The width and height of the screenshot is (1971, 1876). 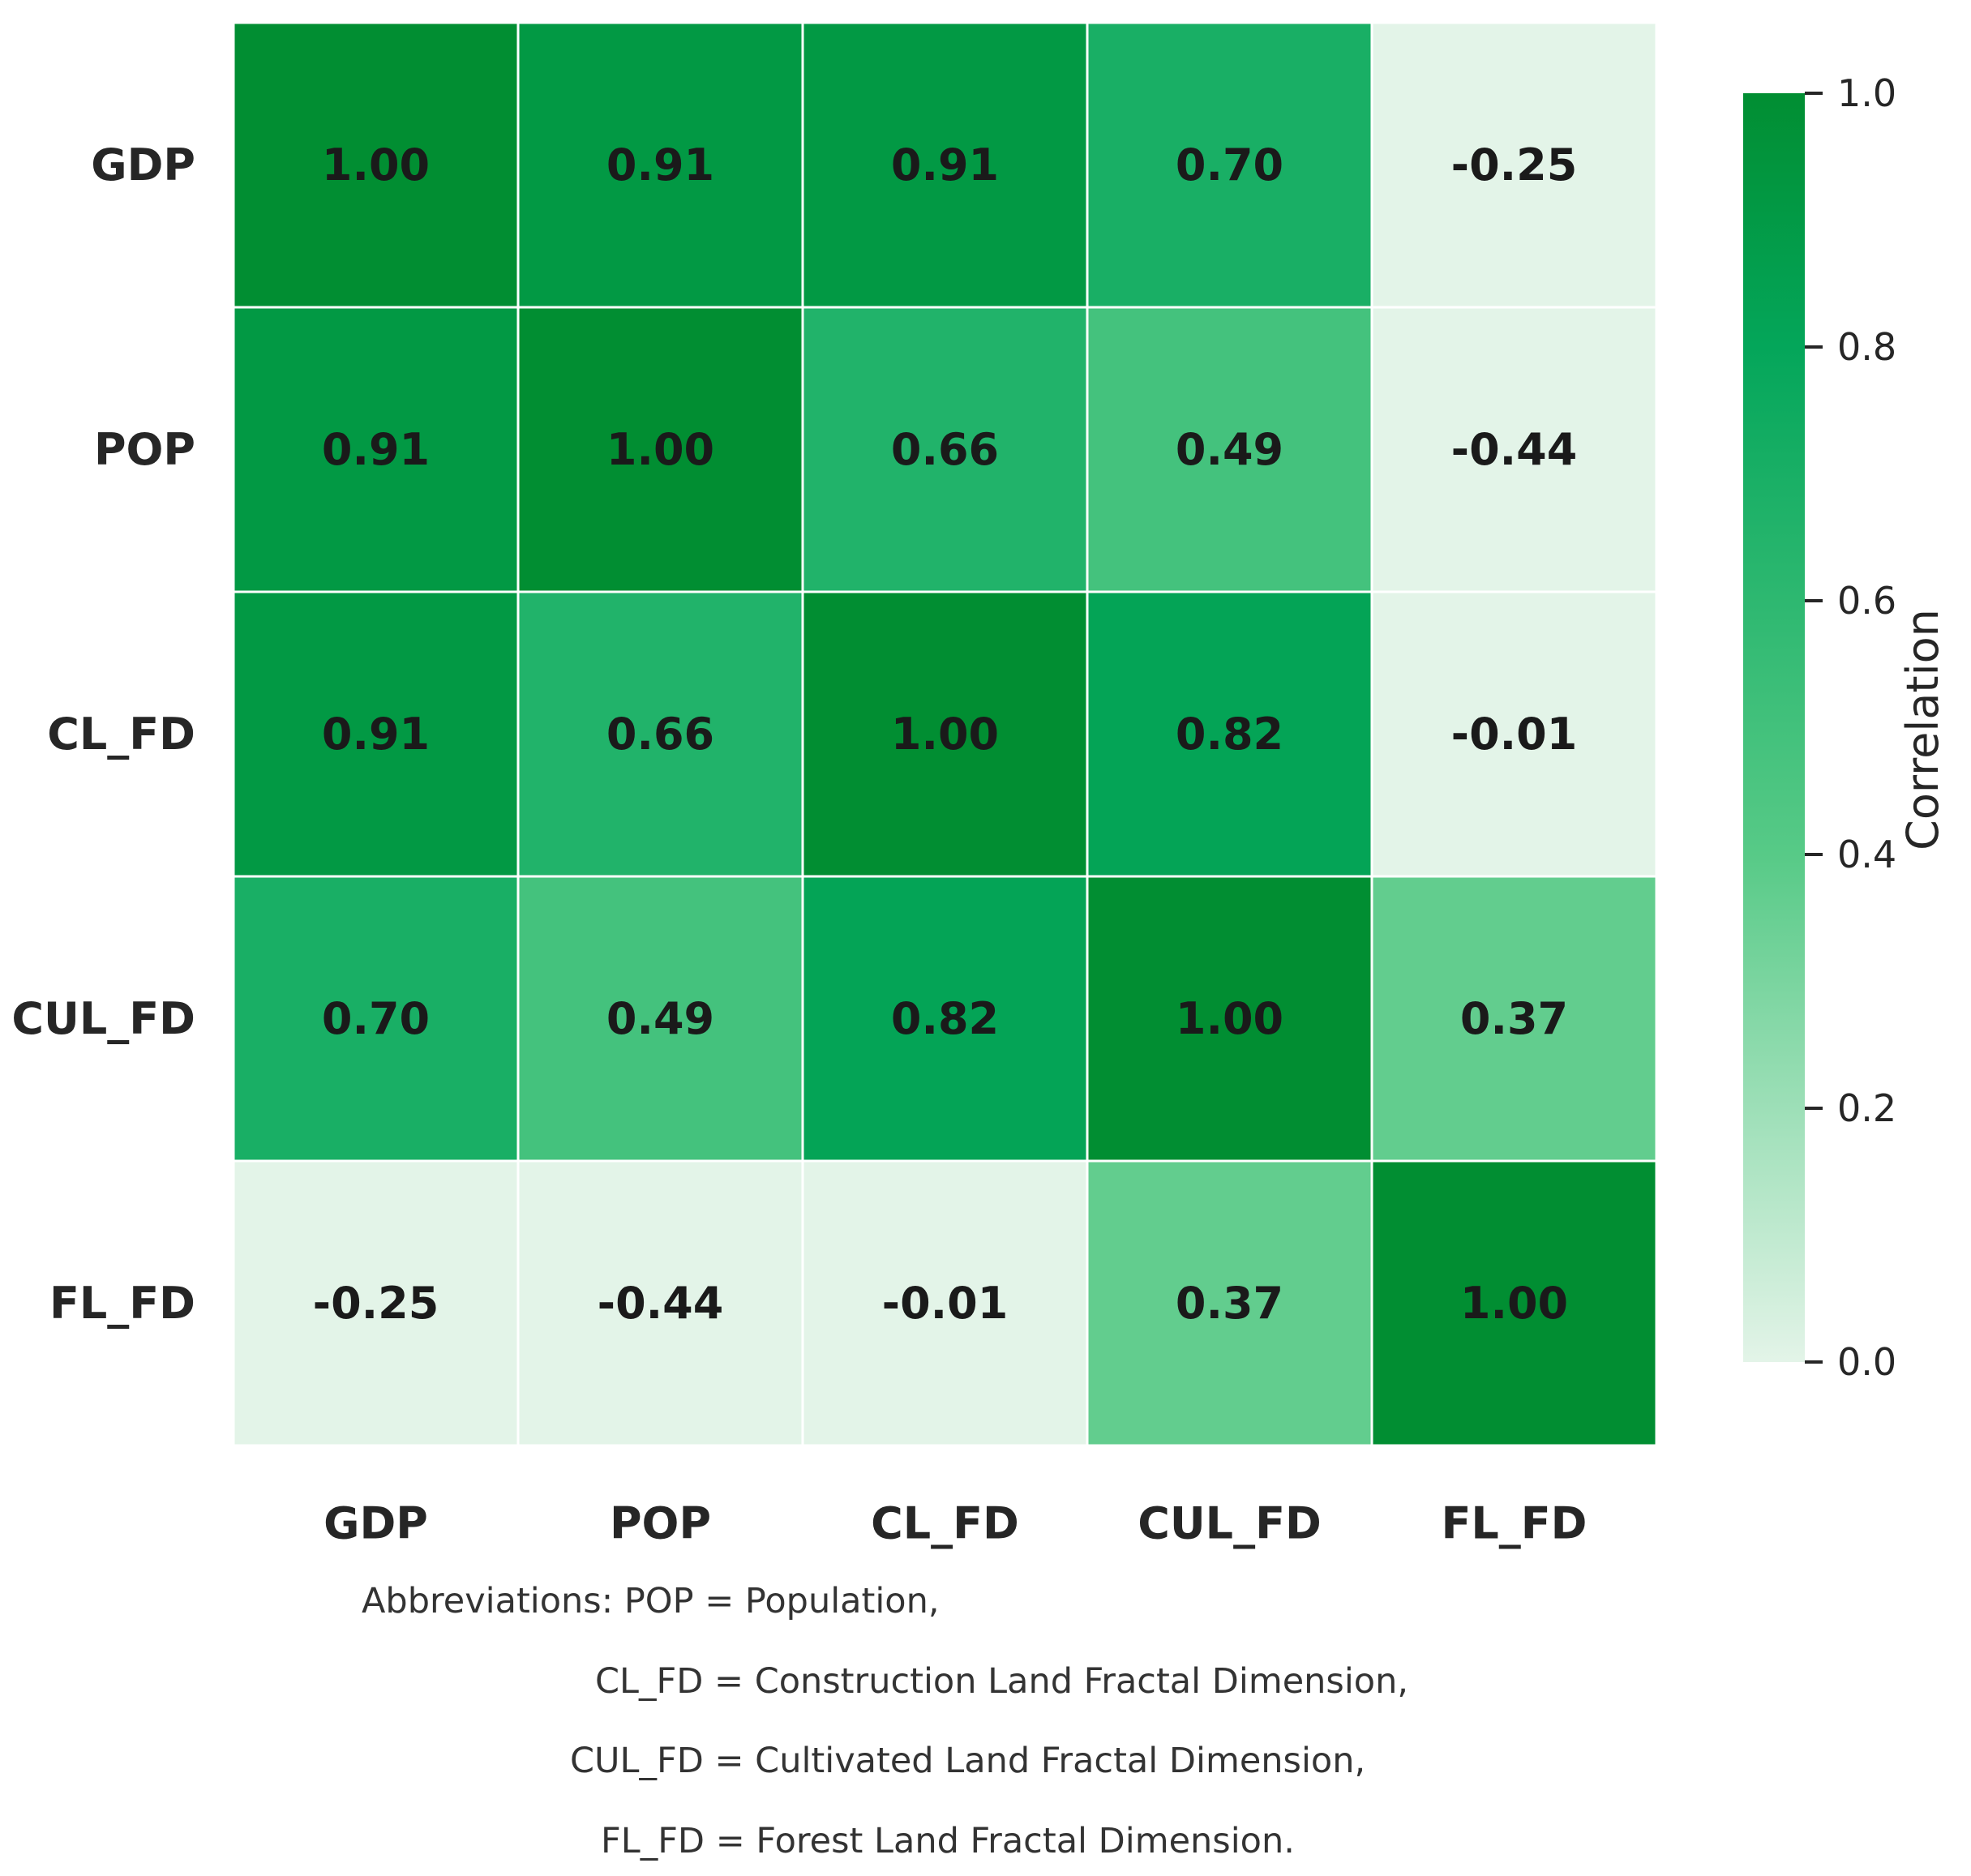 What do you see at coordinates (651, 1601) in the screenshot?
I see `abbreviation-note-1: Abbreviations: POP = Population,` at bounding box center [651, 1601].